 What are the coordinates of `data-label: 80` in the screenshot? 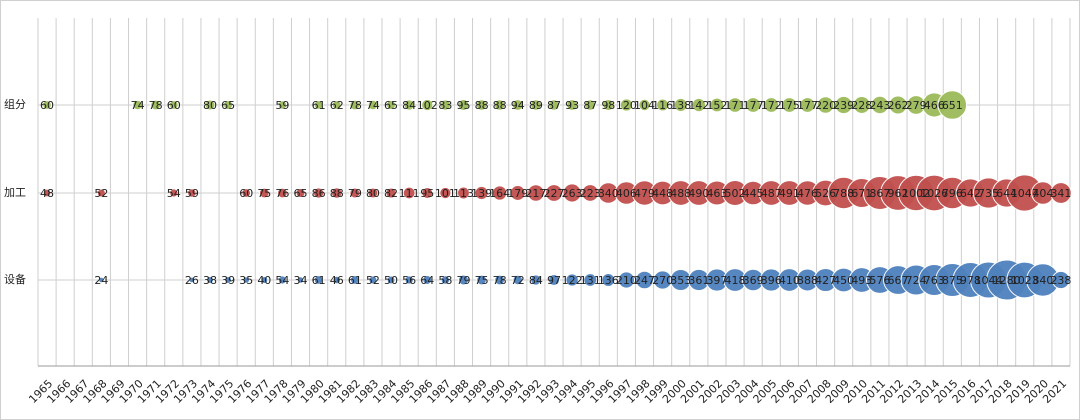 It's located at (373, 193).